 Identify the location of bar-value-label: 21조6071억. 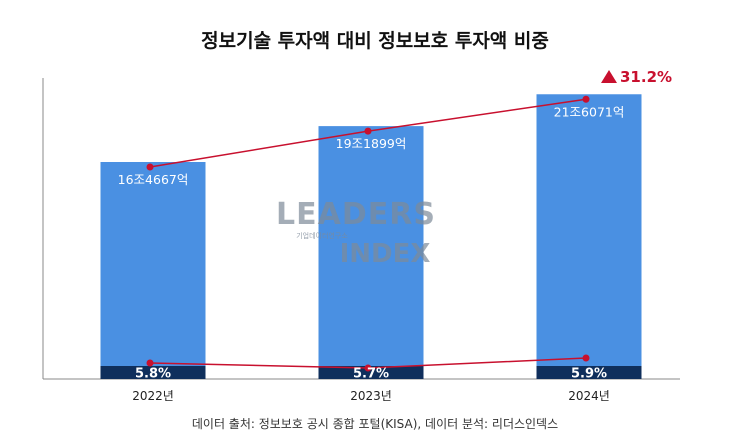
(589, 111).